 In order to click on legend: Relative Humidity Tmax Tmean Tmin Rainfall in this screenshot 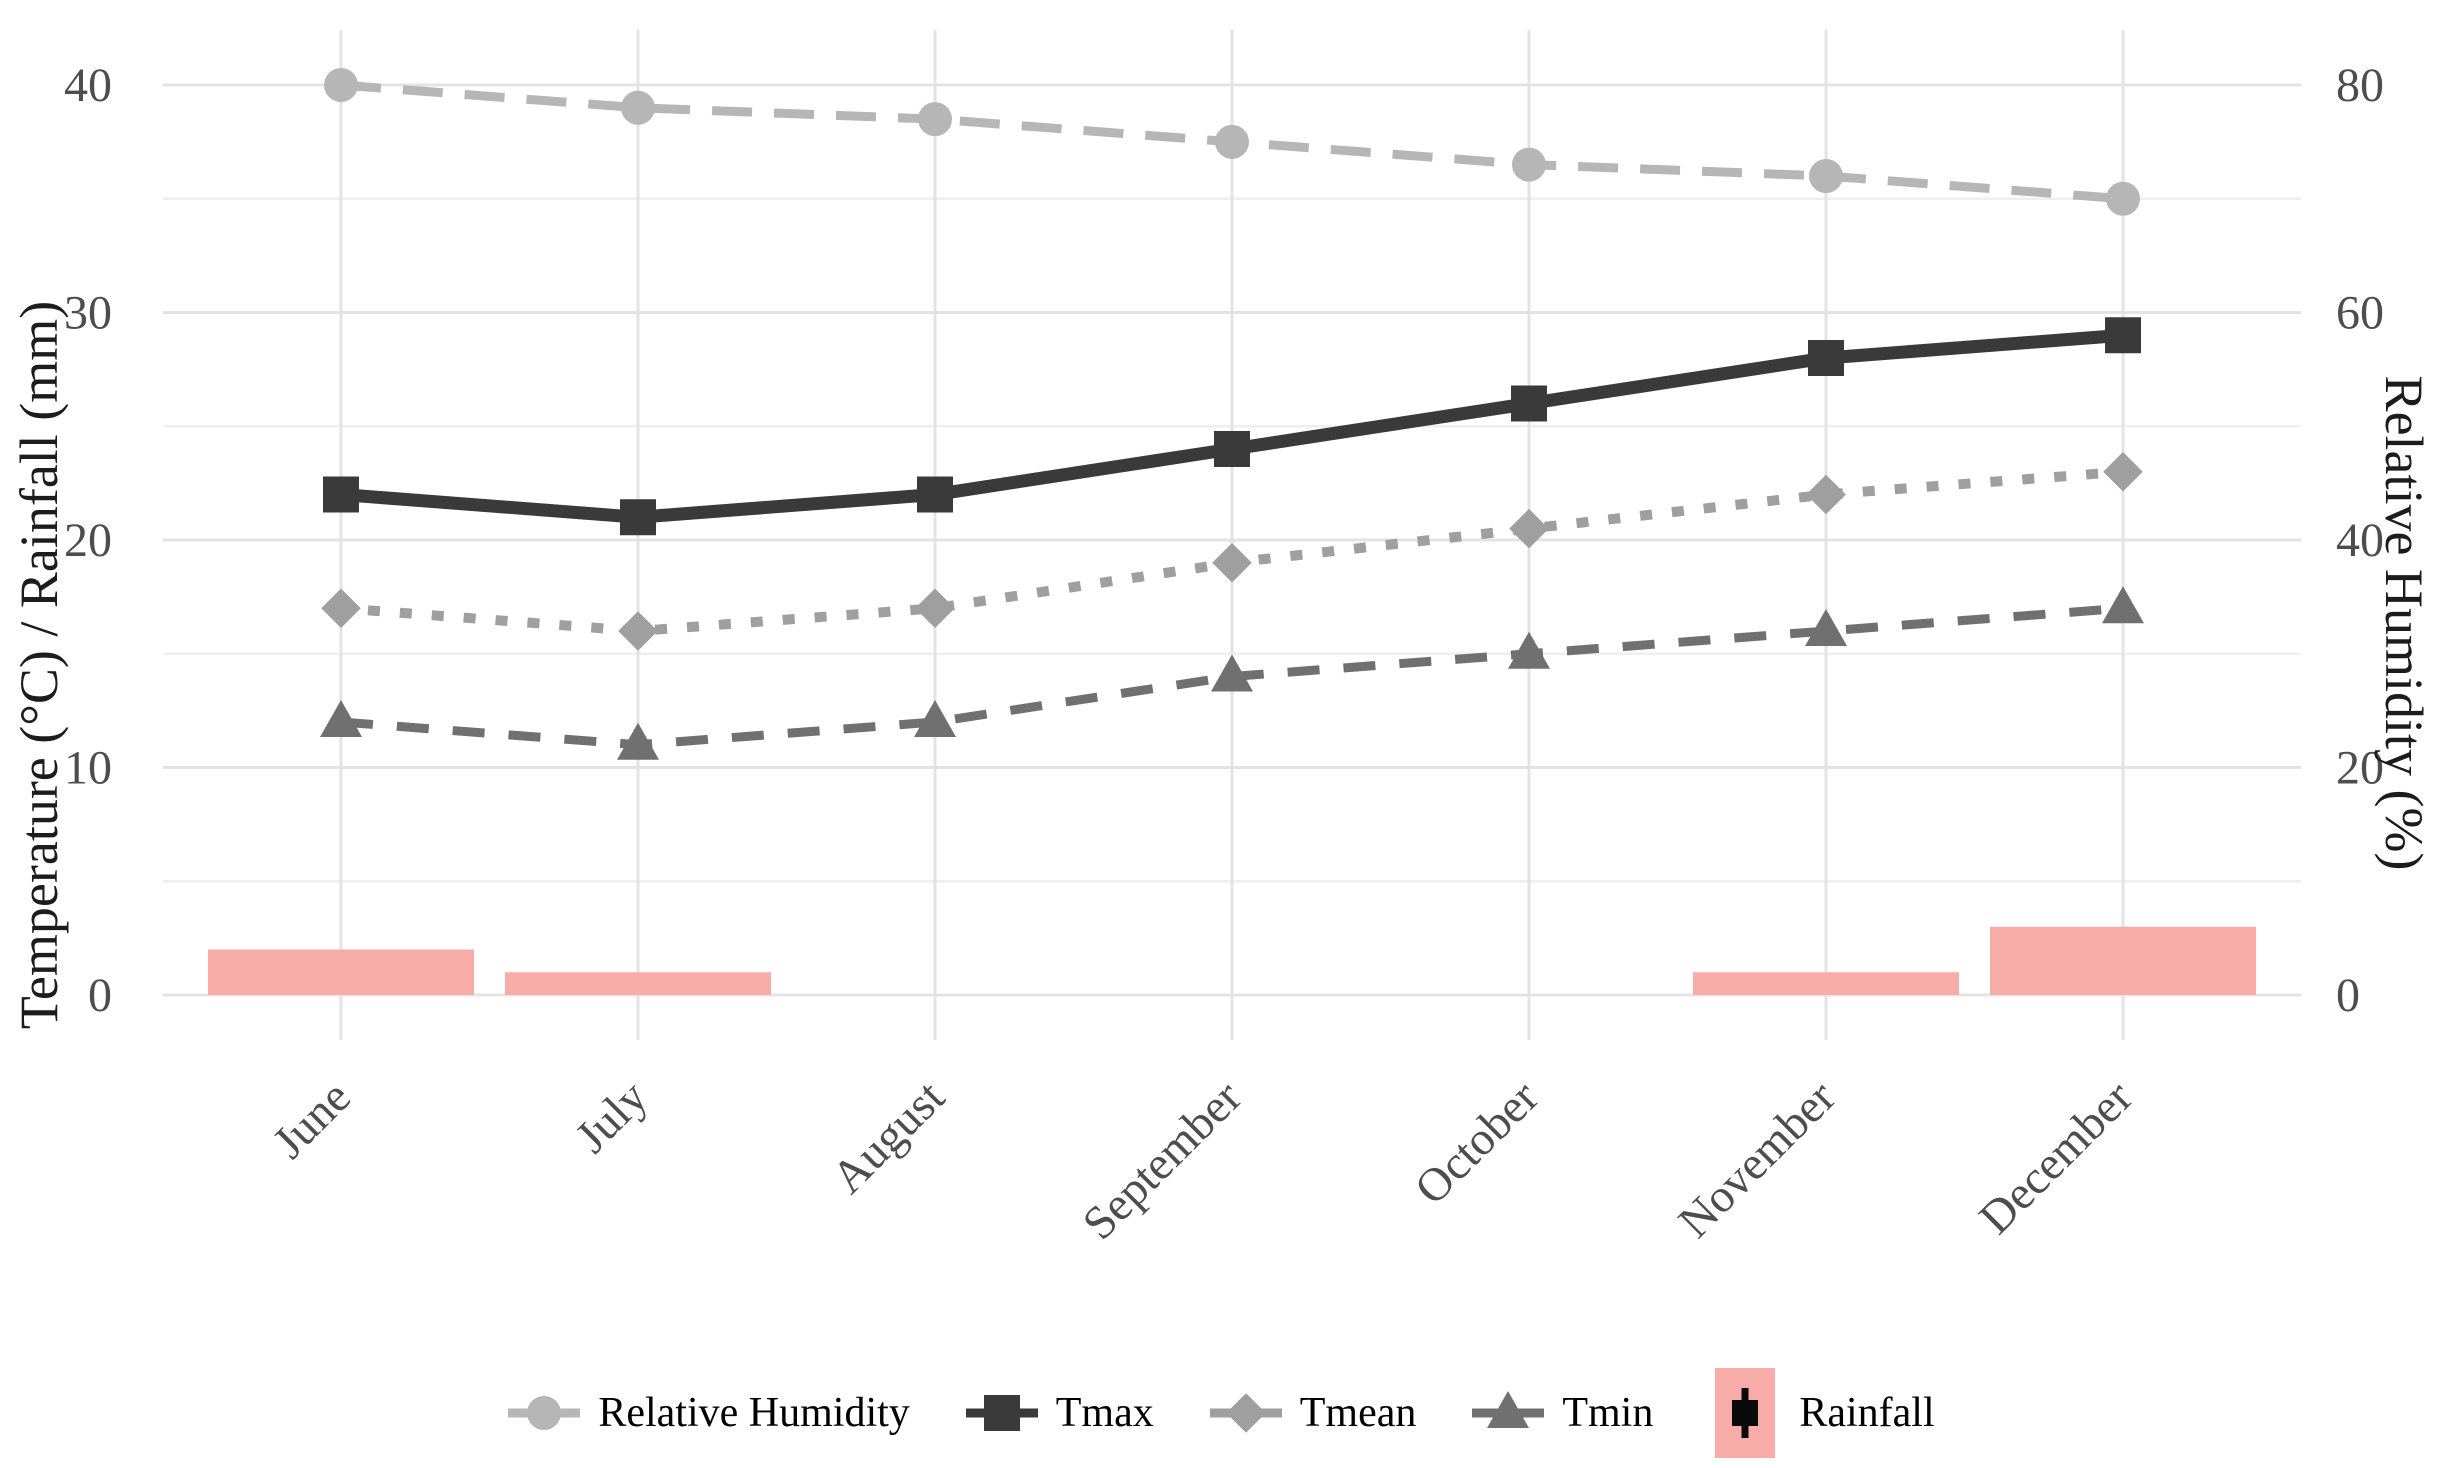, I will do `click(1219, 1413)`.